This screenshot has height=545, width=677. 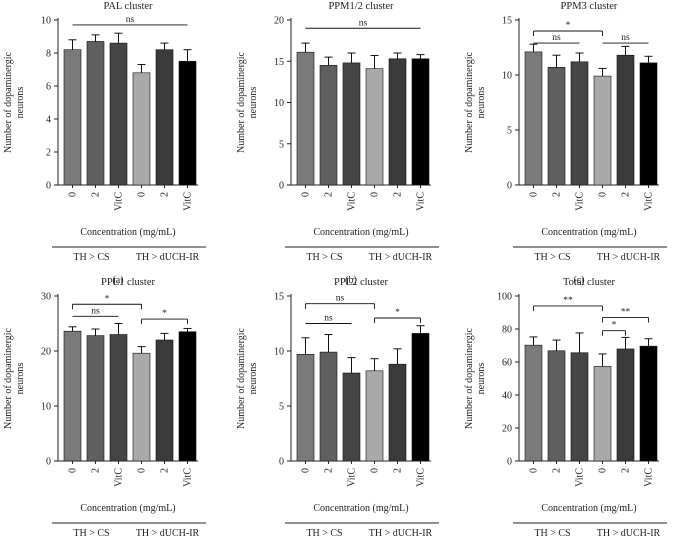 What do you see at coordinates (507, 396) in the screenshot?
I see `y-tick-label: 40` at bounding box center [507, 396].